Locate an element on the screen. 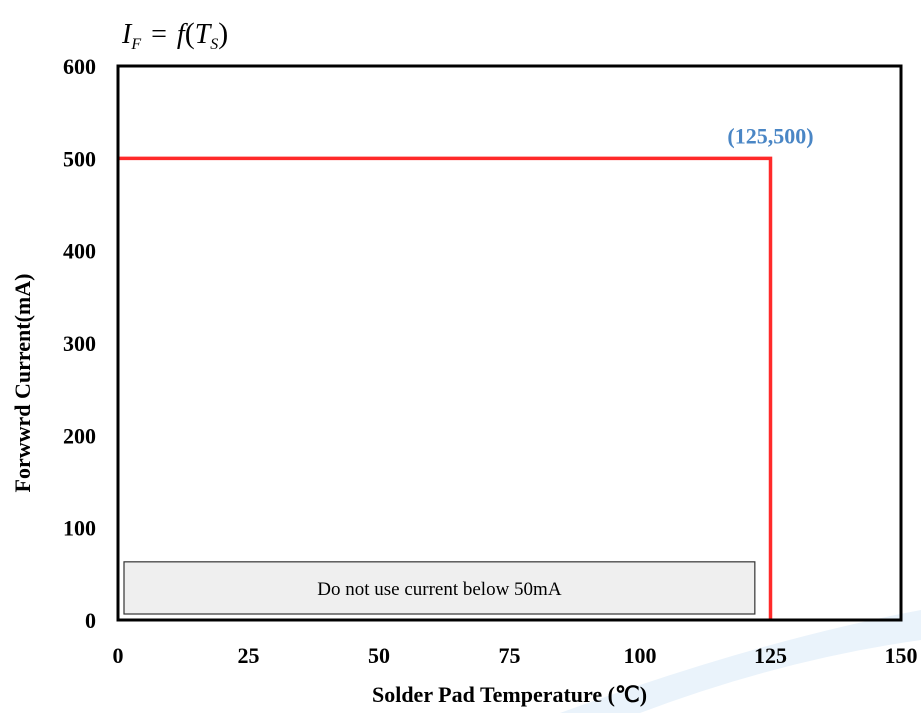  y-tick-label: 400 is located at coordinates (79, 251).